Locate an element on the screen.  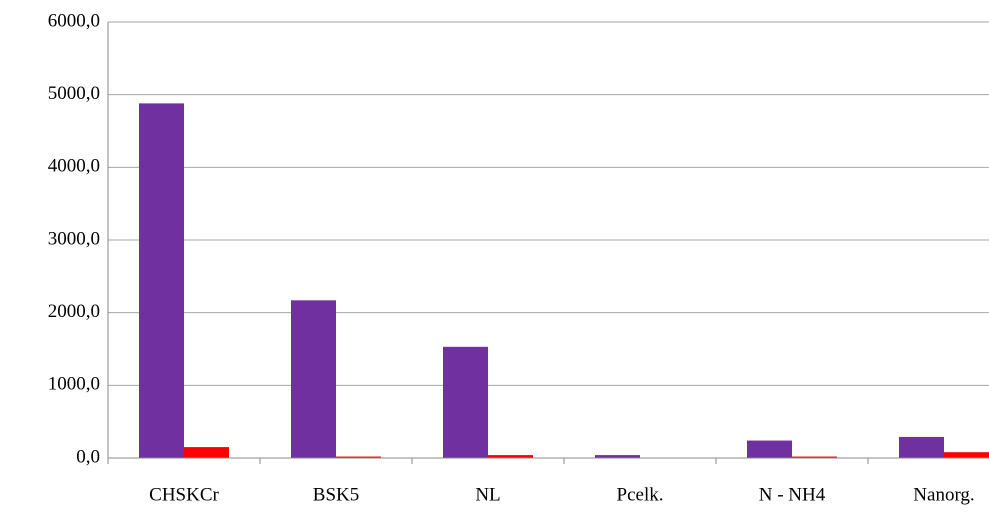
x-tick-label: BSK5 is located at coordinates (336, 494).